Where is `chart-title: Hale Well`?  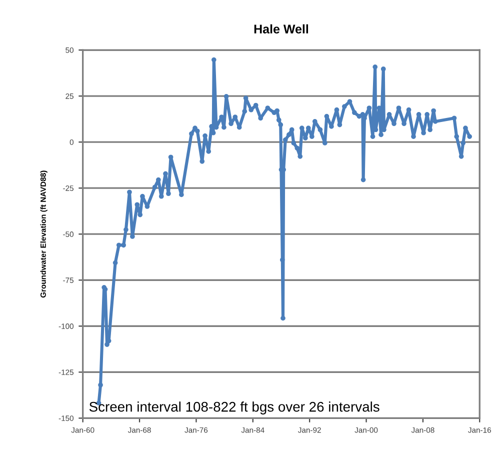
chart-title: Hale Well is located at coordinates (281, 29).